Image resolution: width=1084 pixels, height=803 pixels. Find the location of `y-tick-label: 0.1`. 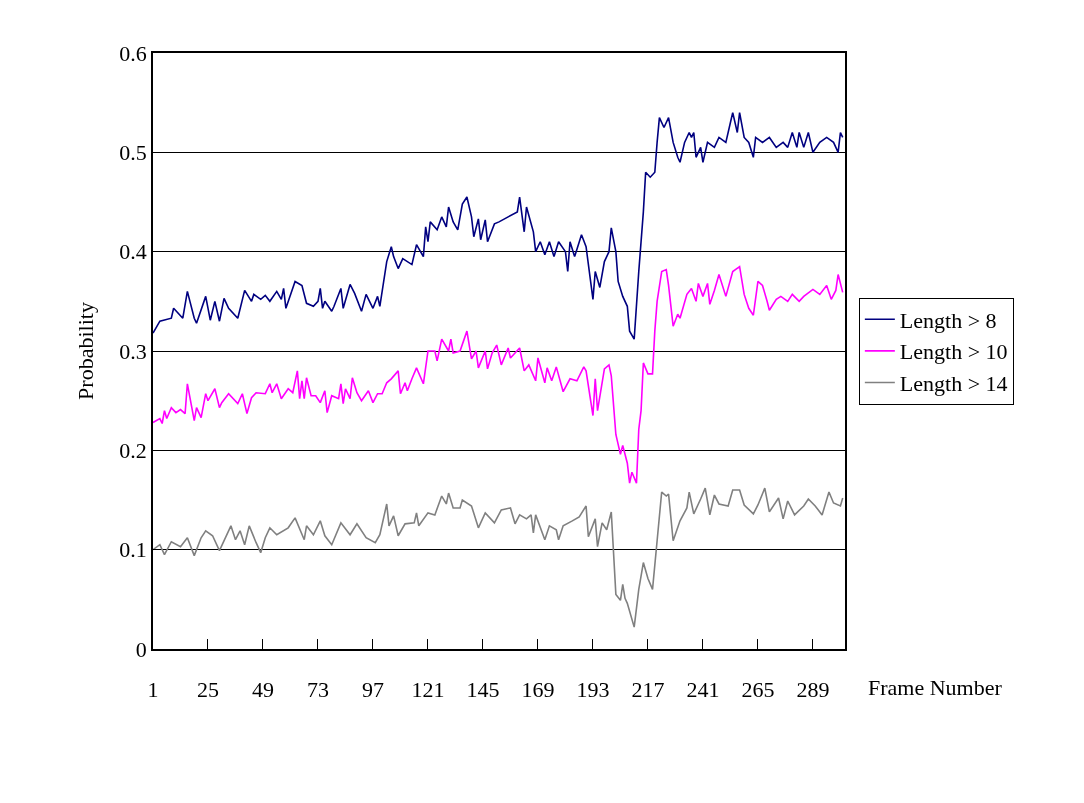

y-tick-label: 0.1 is located at coordinates (133, 550).